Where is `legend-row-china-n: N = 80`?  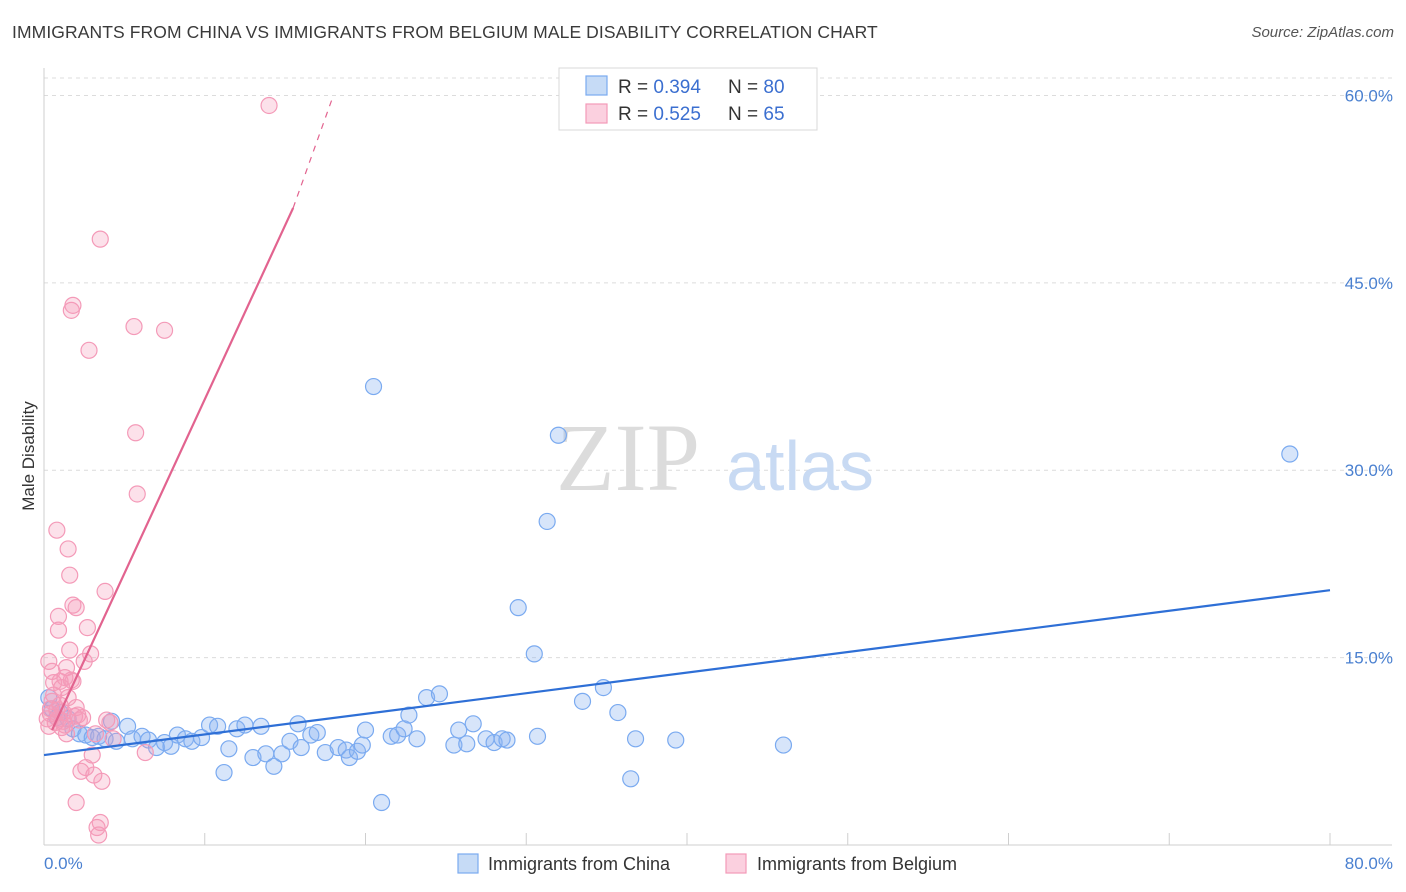 legend-row-china-n: N = 80 is located at coordinates (756, 87).